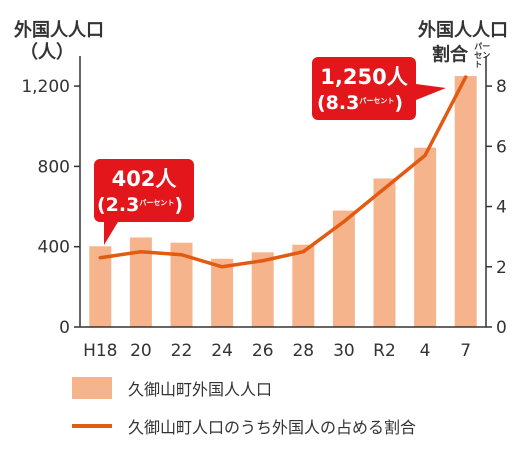  What do you see at coordinates (263, 351) in the screenshot?
I see `x-tick-label-26: 26` at bounding box center [263, 351].